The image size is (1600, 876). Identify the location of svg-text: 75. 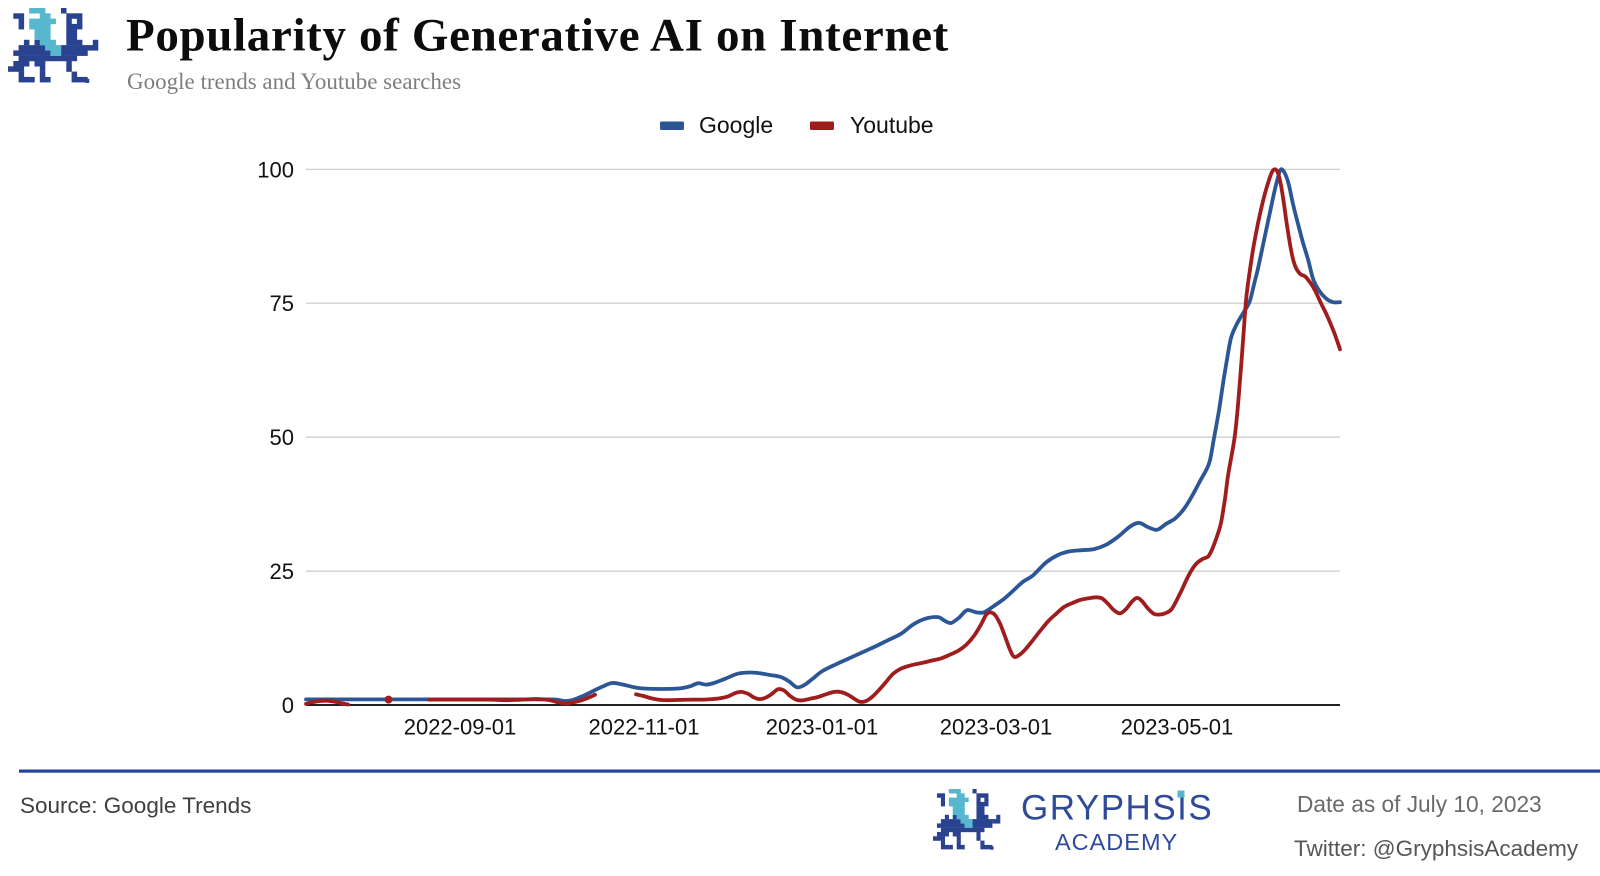
(282, 303).